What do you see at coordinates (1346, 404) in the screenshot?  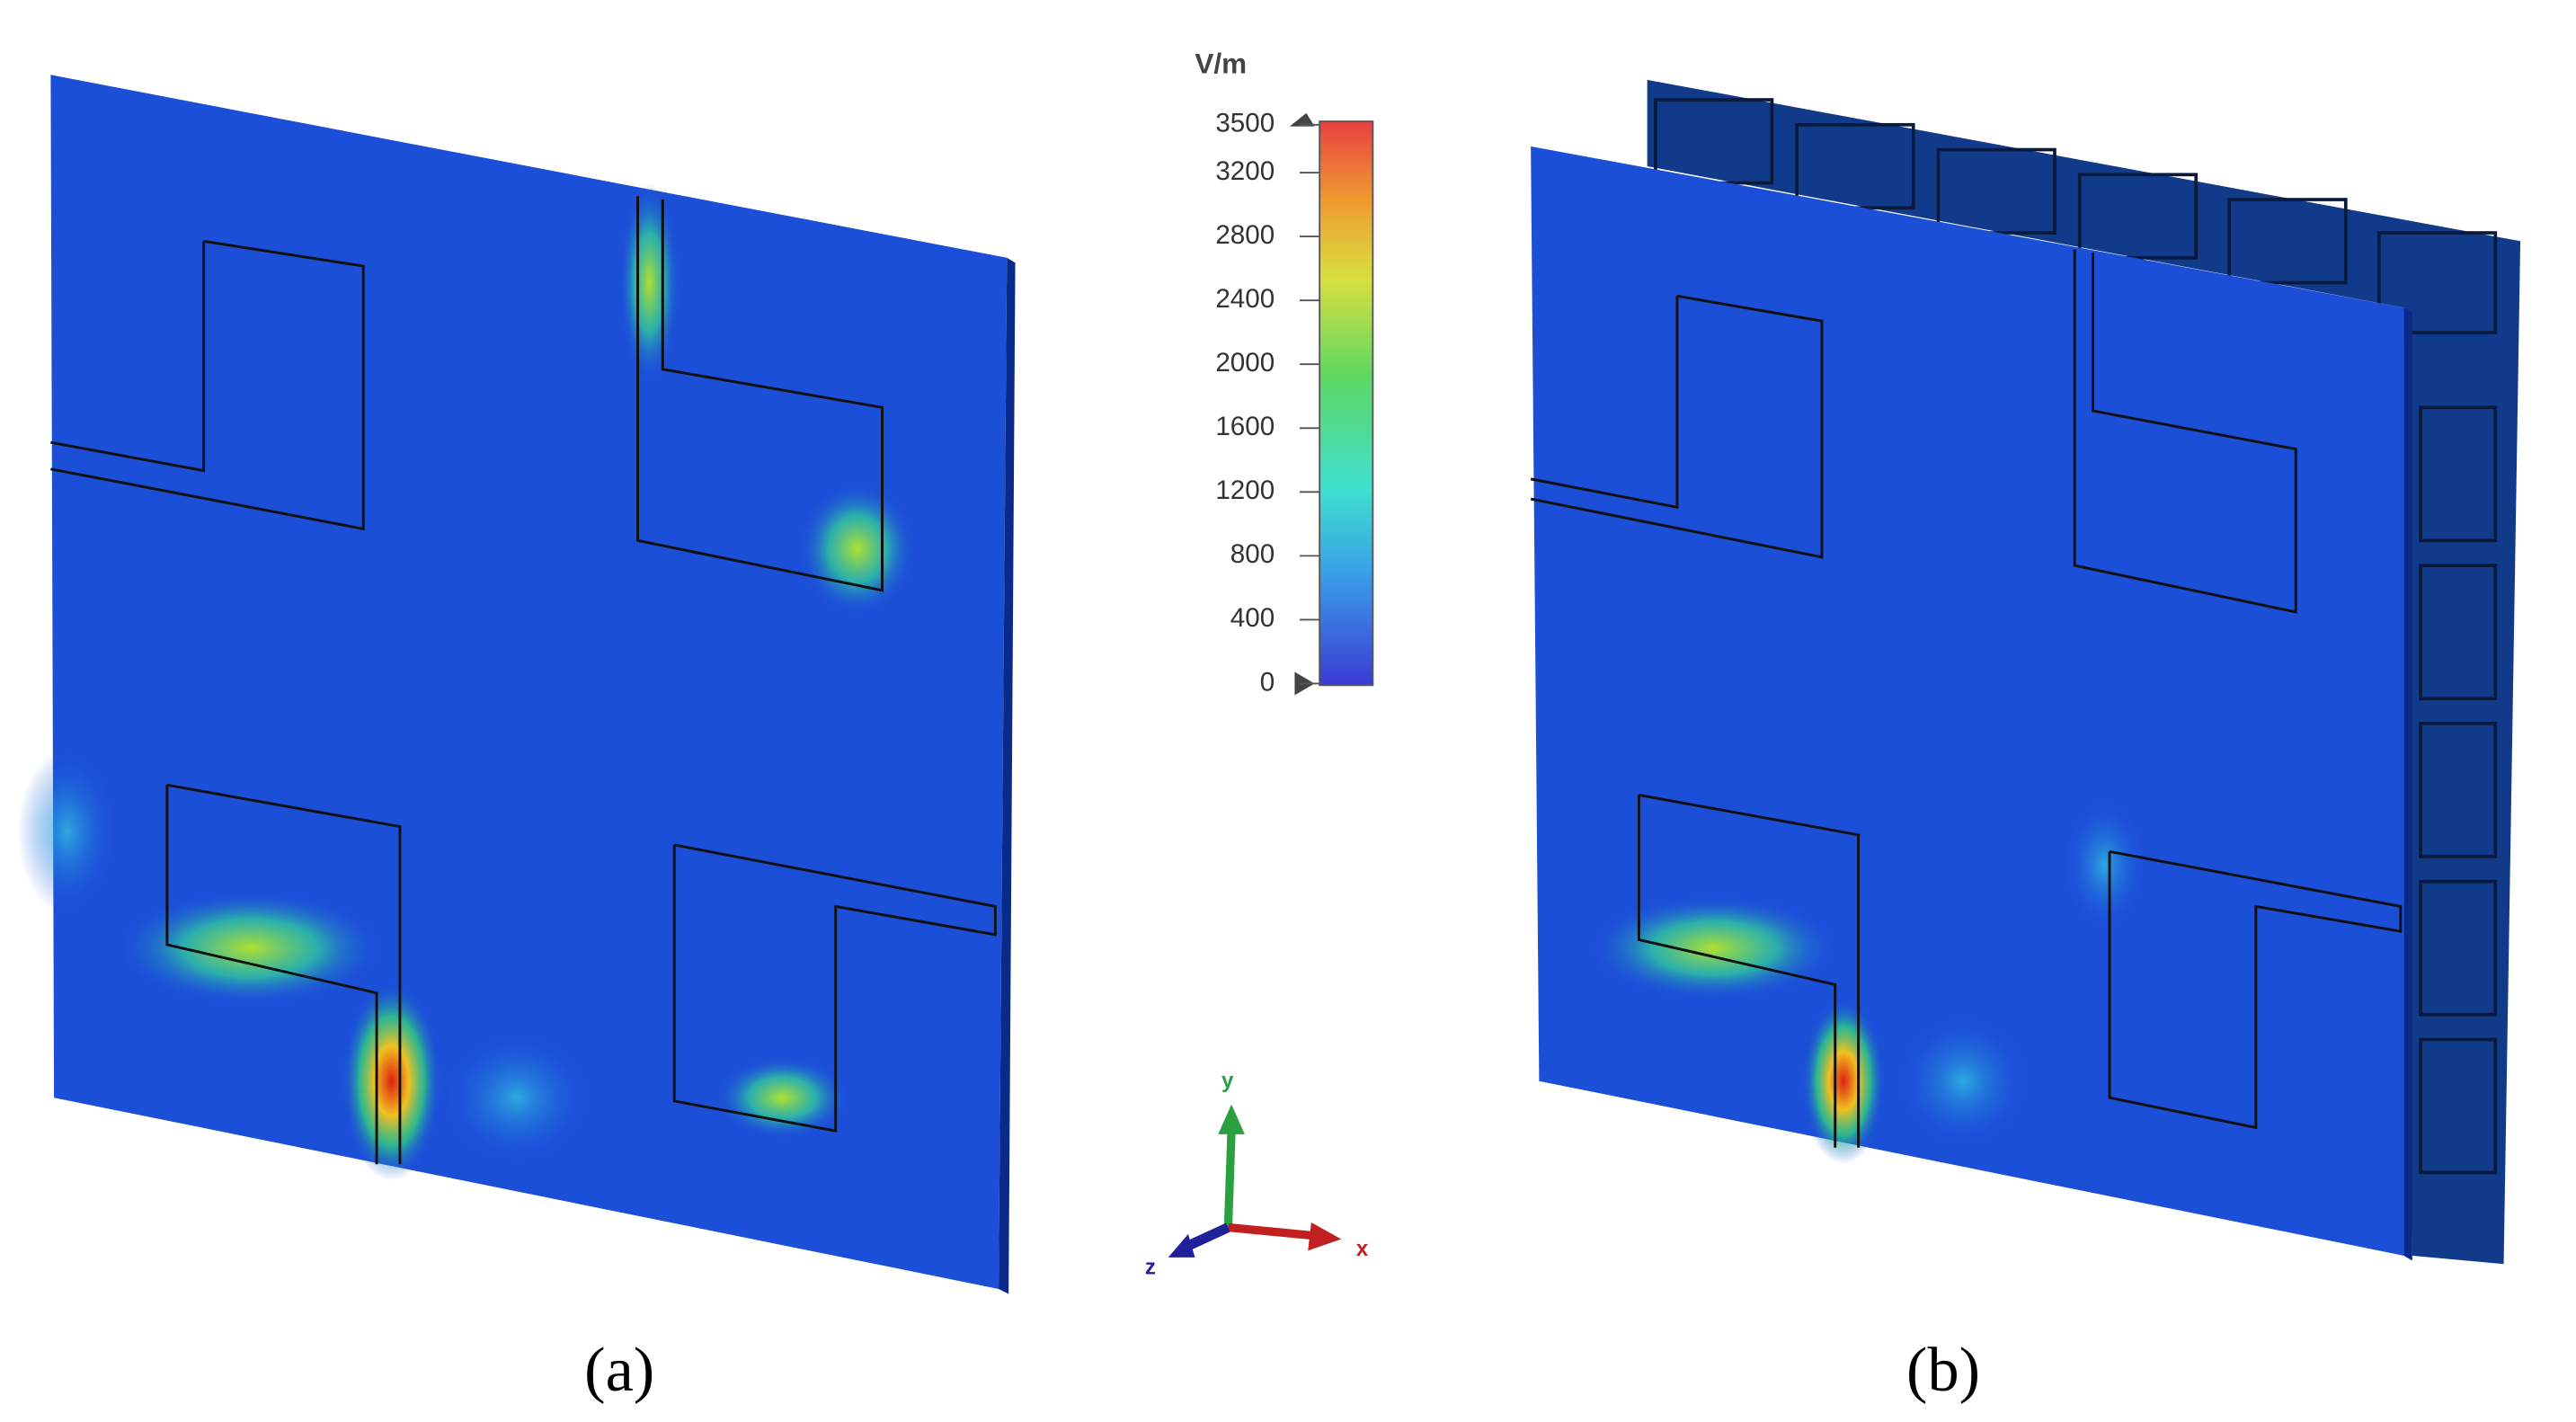 I see `colorbar-scale` at bounding box center [1346, 404].